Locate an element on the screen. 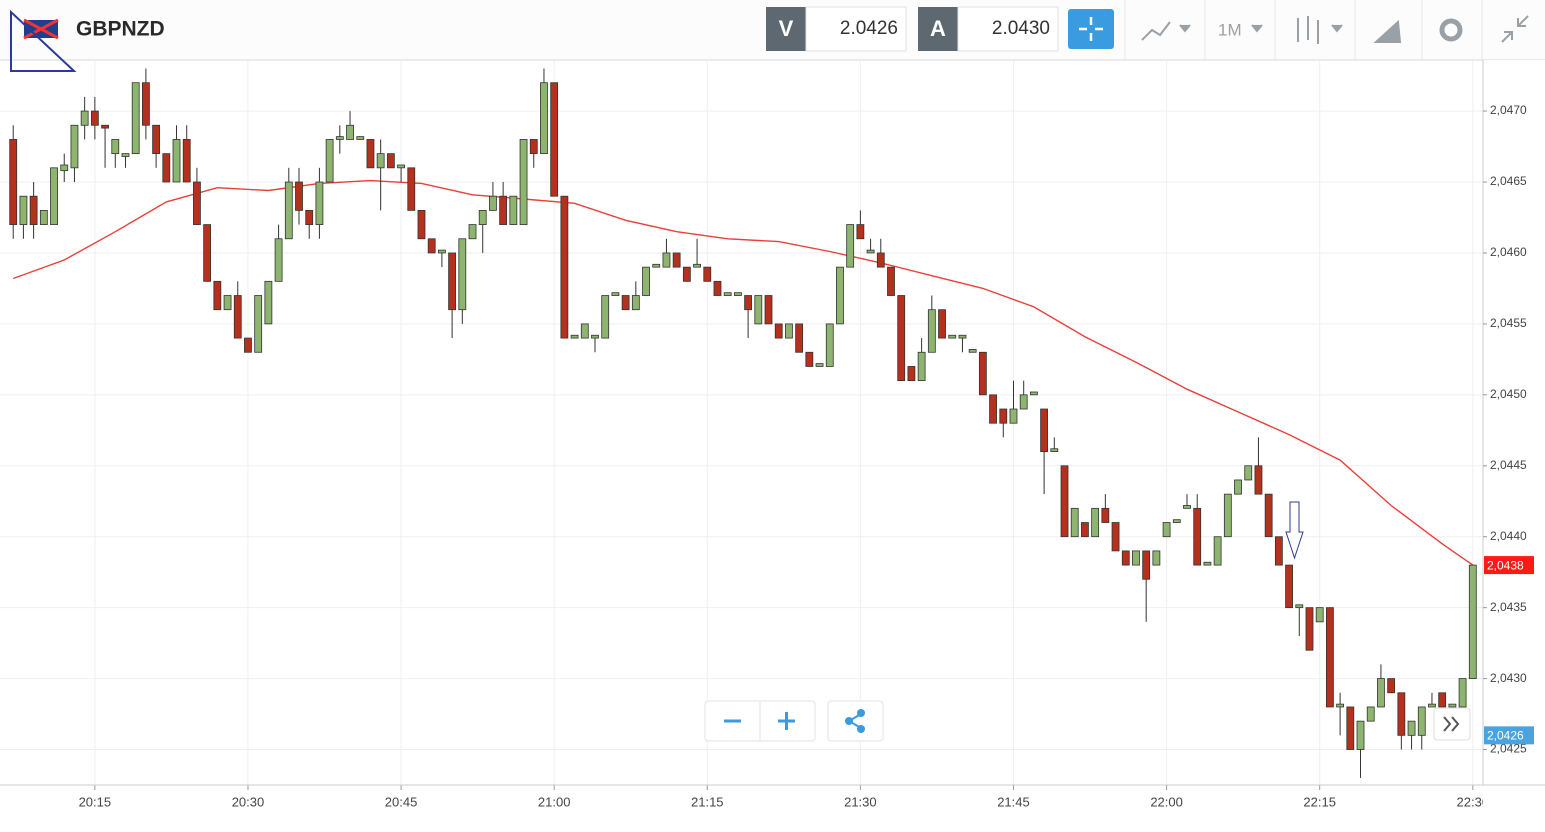  sell-label: V is located at coordinates (786, 28).